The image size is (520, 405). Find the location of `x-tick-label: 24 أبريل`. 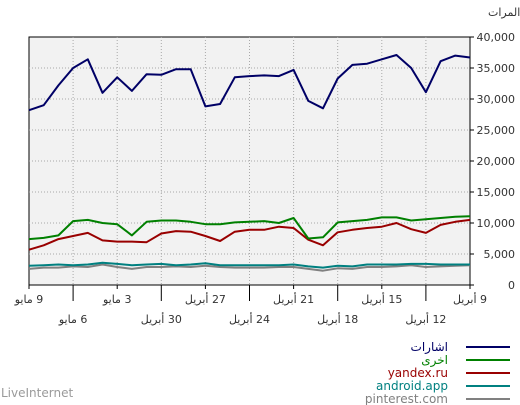

x-tick-label: 24 أبريل is located at coordinates (249, 319).